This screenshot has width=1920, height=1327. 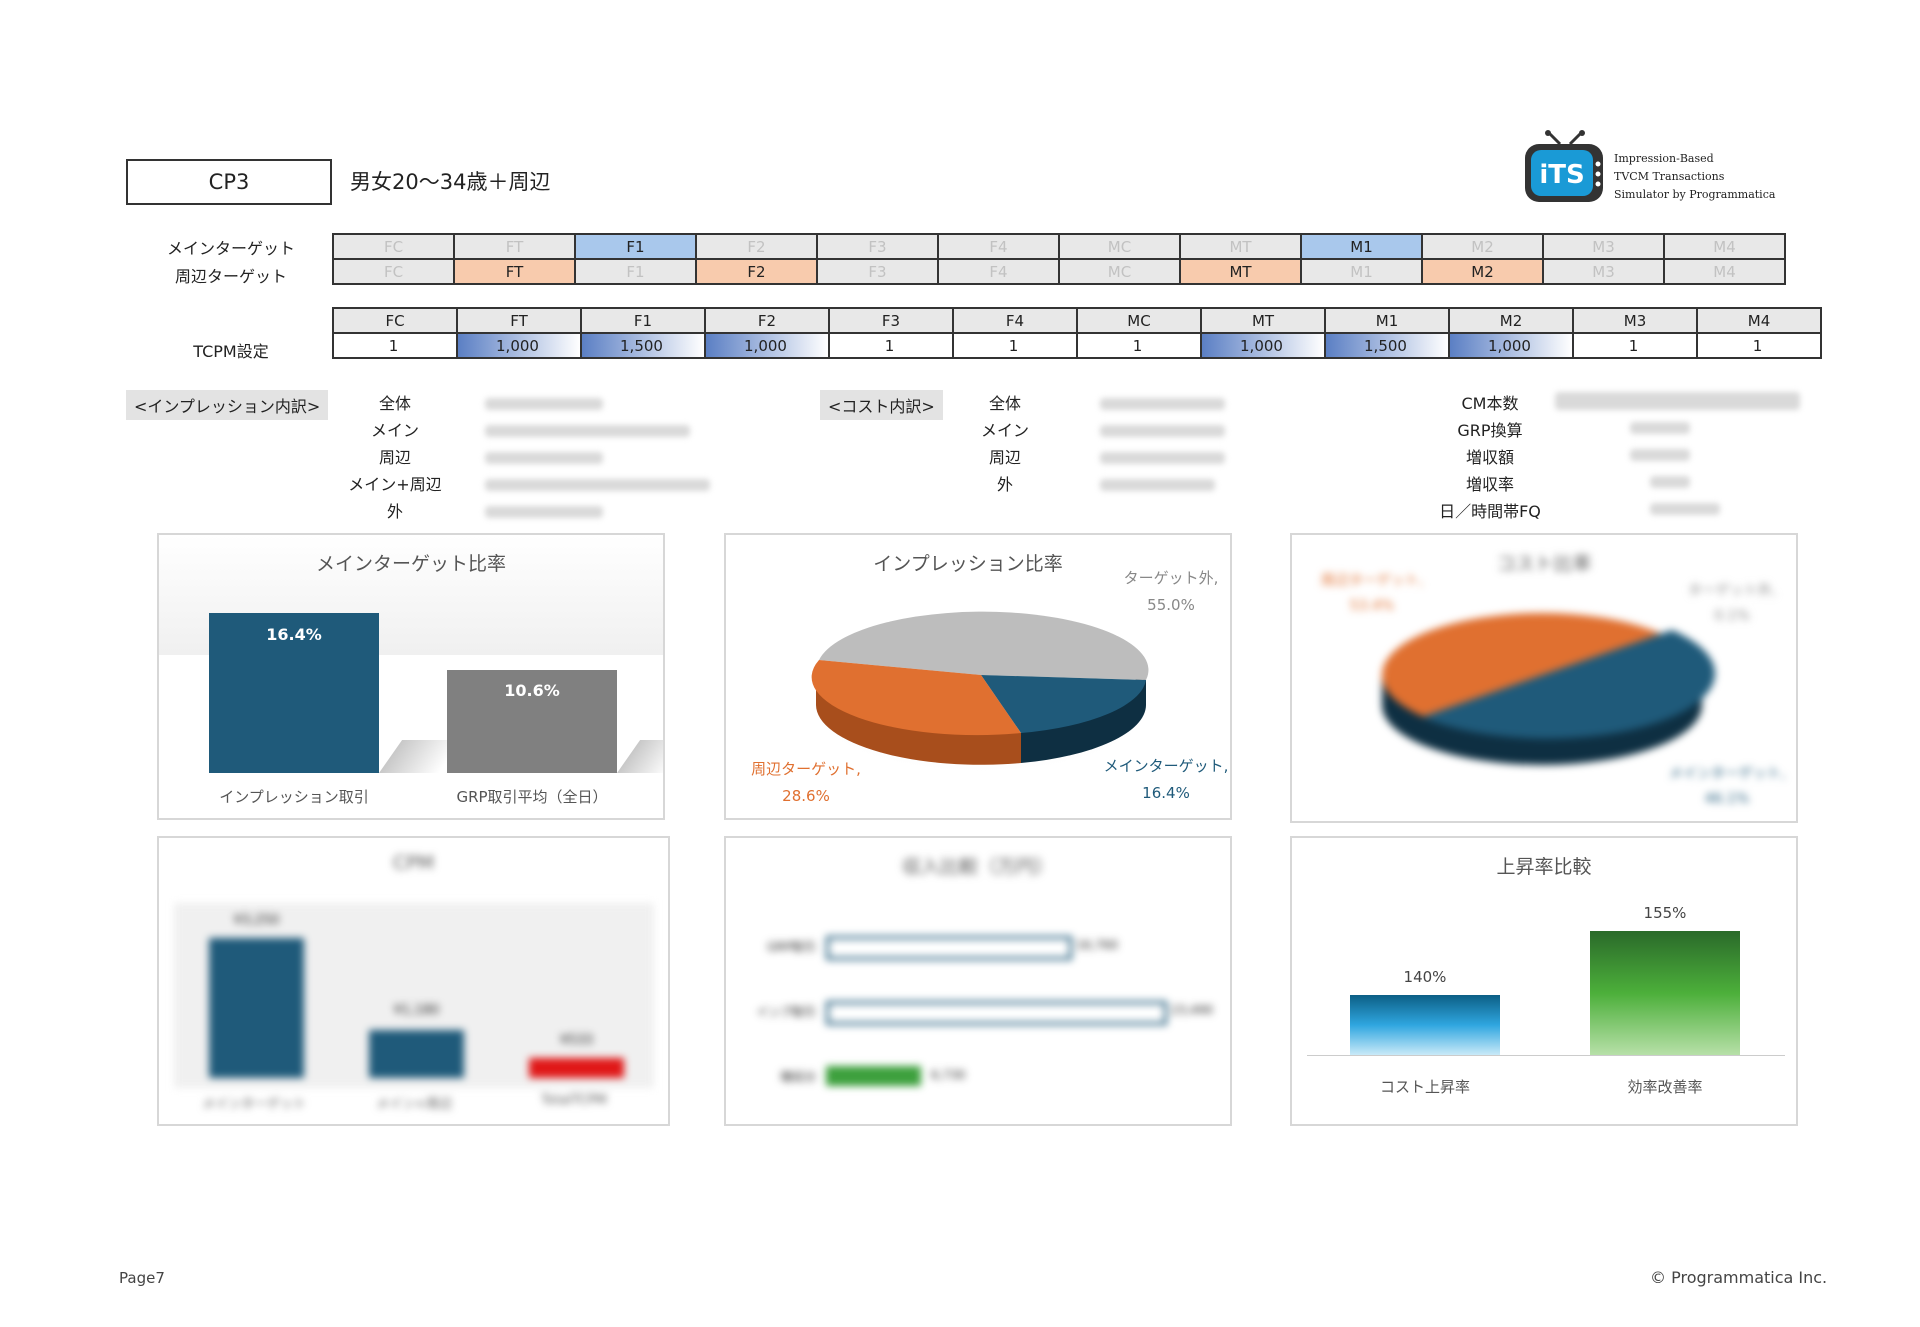 I want to click on copyright-icon: ©, so click(x=1658, y=1277).